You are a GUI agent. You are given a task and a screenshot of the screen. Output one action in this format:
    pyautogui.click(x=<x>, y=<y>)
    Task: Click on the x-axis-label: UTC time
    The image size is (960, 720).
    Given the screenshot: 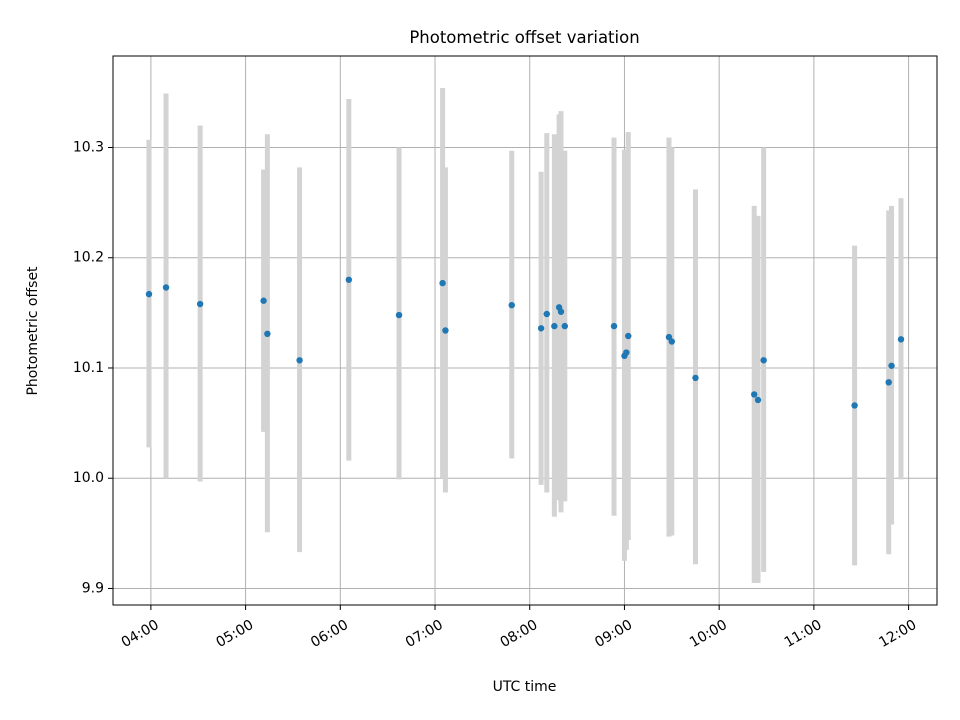 What is the action you would take?
    pyautogui.click(x=525, y=687)
    